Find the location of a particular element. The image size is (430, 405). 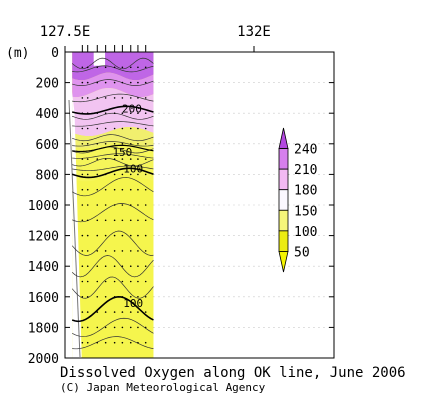

colorbar-label: 50 is located at coordinates (302, 252).